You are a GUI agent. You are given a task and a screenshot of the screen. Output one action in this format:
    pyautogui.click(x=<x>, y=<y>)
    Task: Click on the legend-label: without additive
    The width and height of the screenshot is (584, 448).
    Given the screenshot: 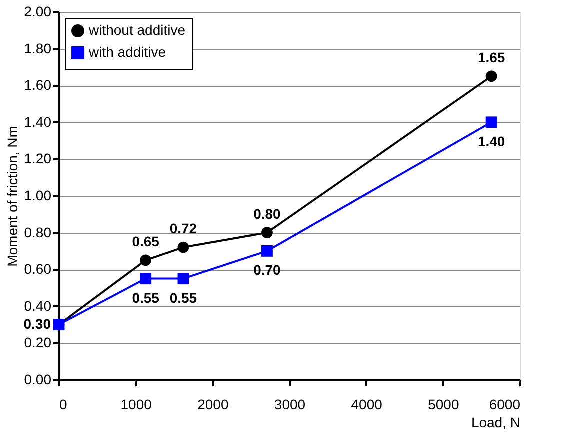 What is the action you would take?
    pyautogui.click(x=137, y=30)
    